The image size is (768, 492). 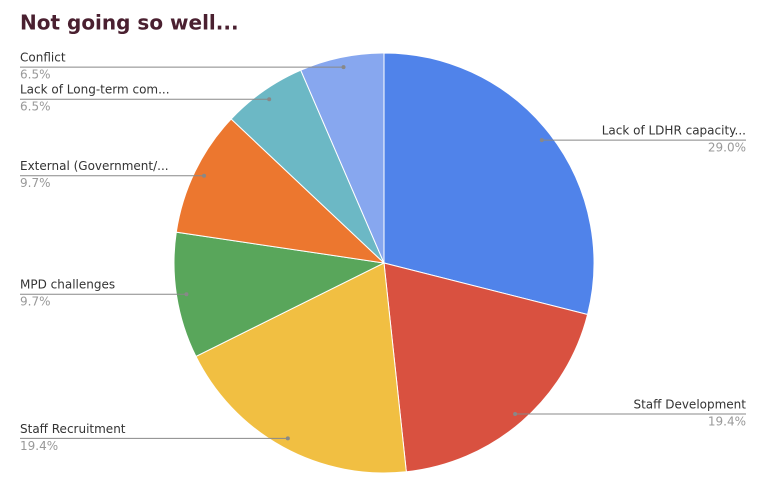 I want to click on value-label: 29.0%, so click(x=727, y=148).